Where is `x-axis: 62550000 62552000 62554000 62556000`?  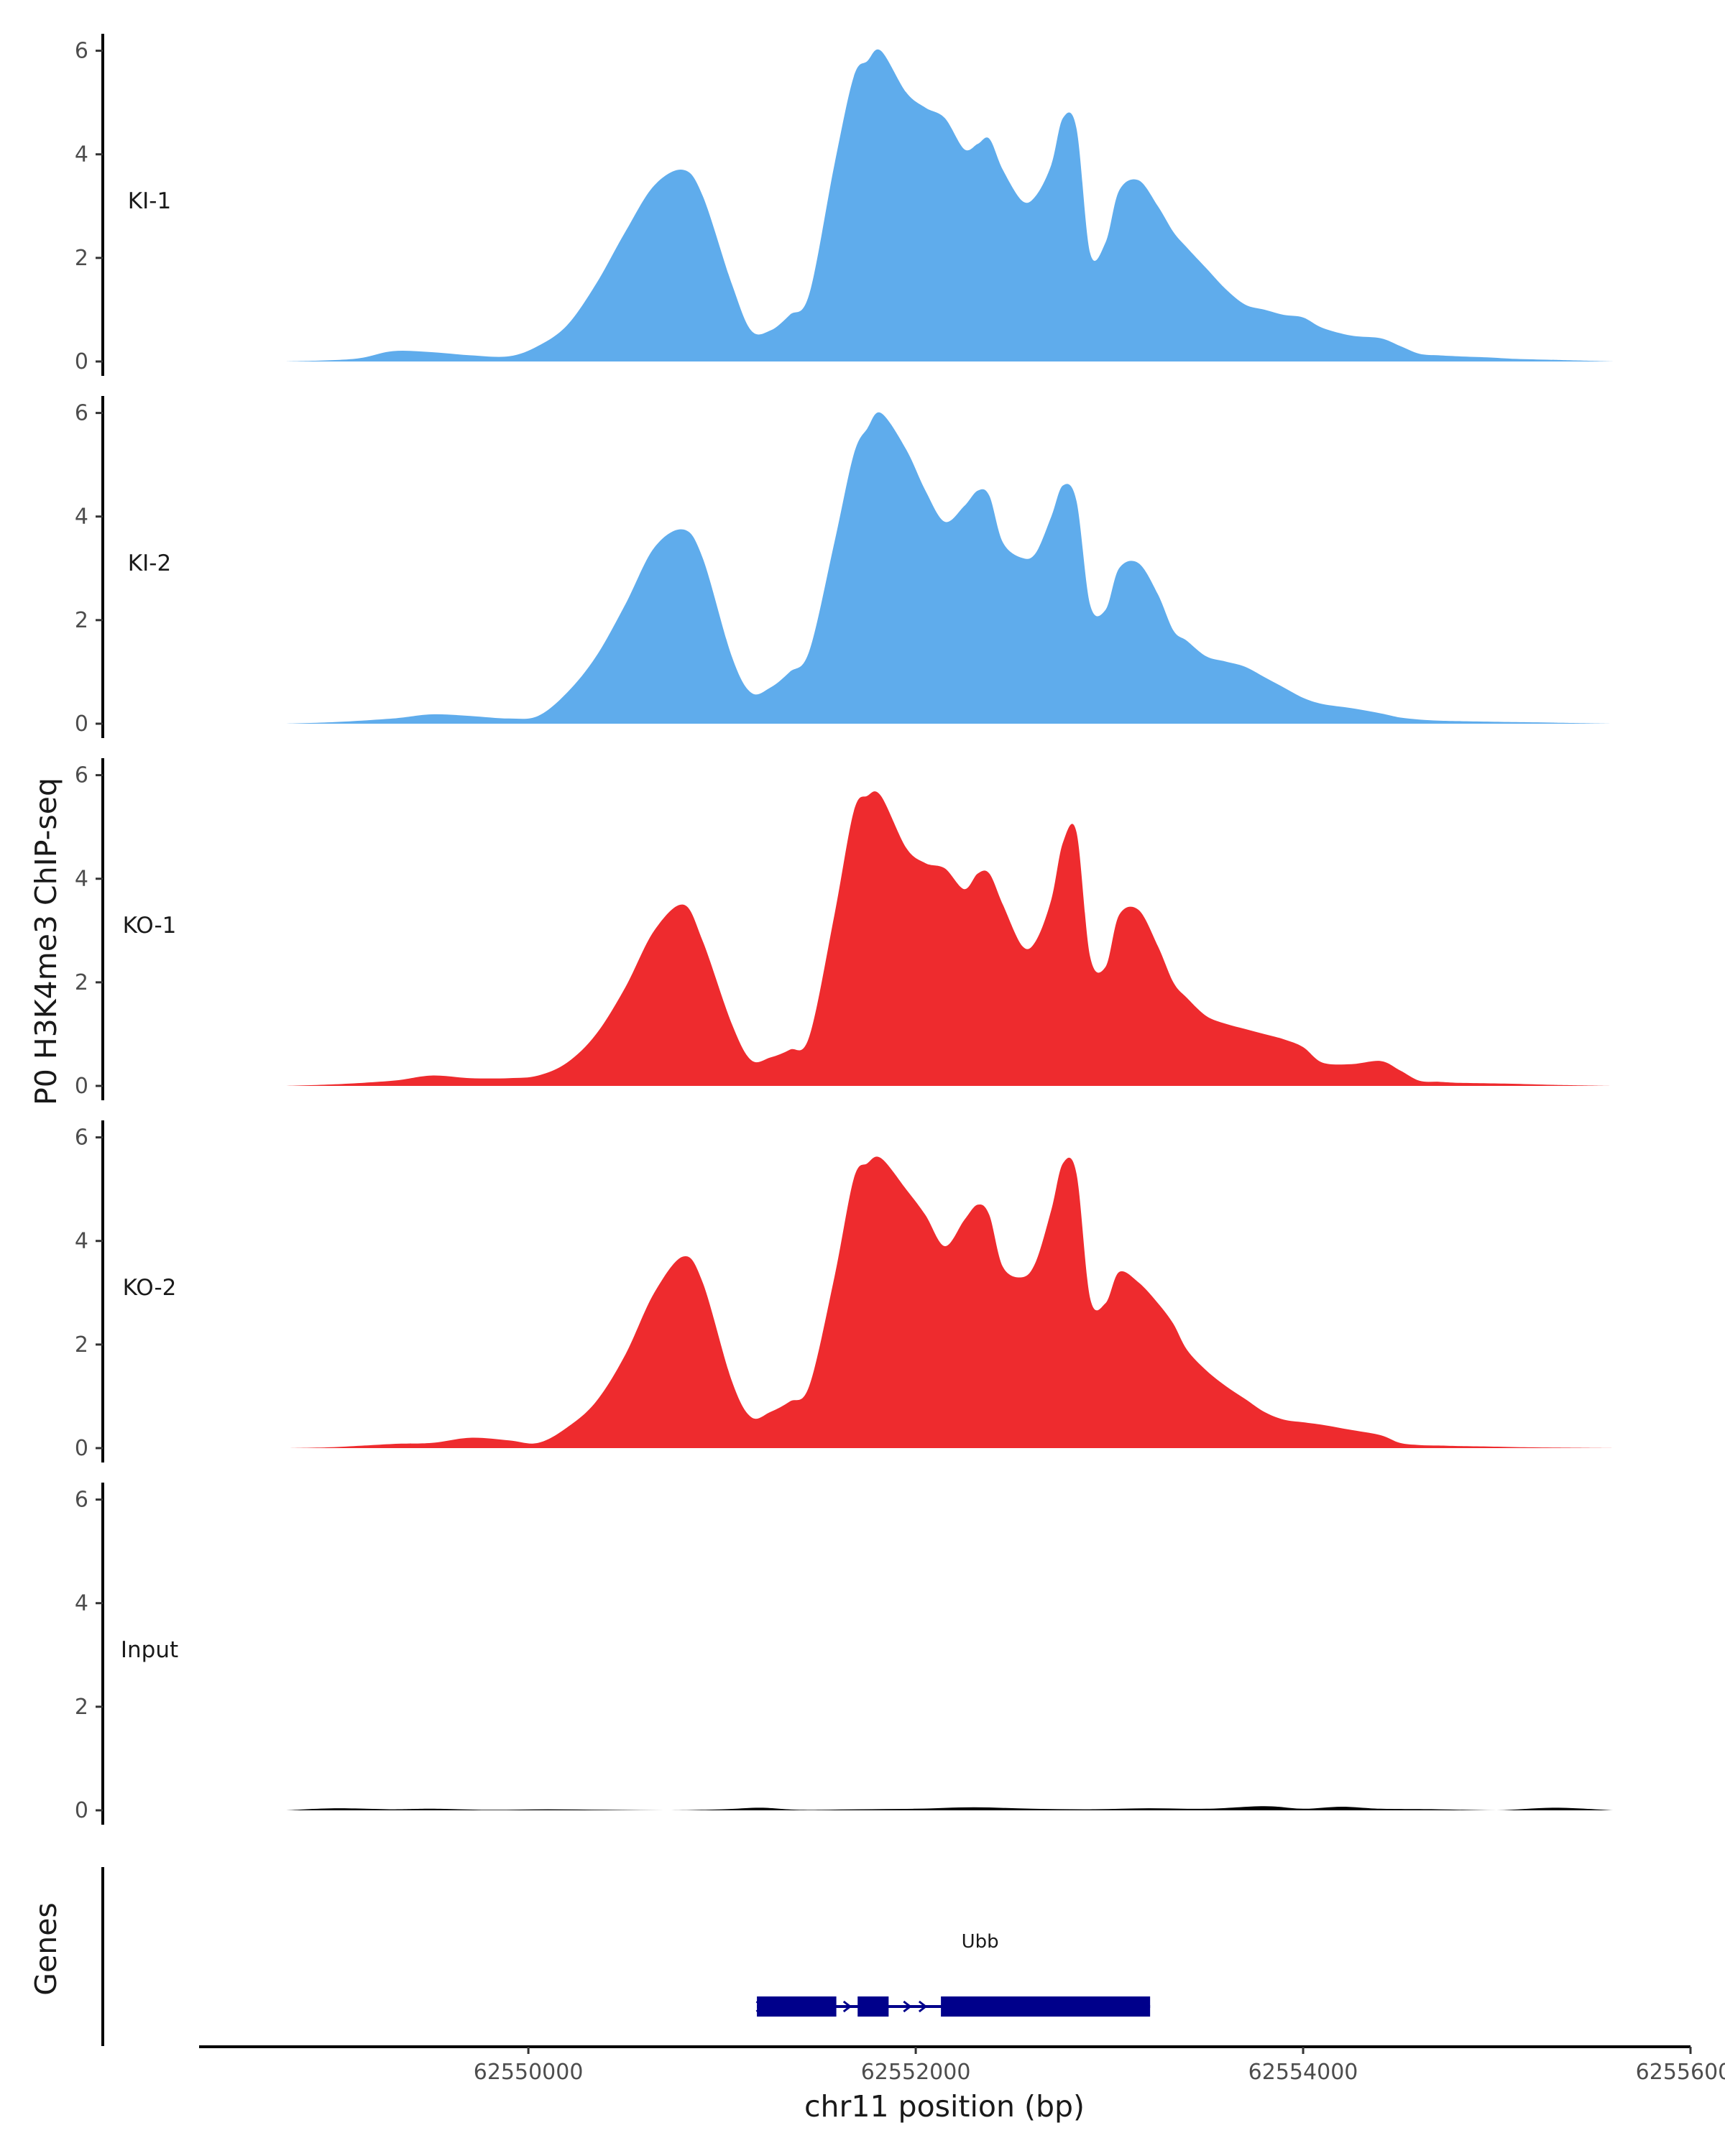
x-axis: 62550000 62552000 62554000 62556000 is located at coordinates (962, 2065).